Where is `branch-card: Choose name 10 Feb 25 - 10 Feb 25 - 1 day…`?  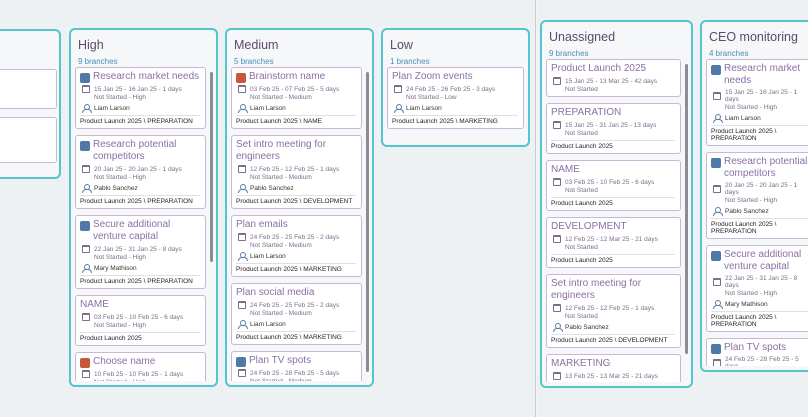
branch-card: Choose name 10 Feb 25 - 10 Feb 25 - 1 day… is located at coordinates (140, 366).